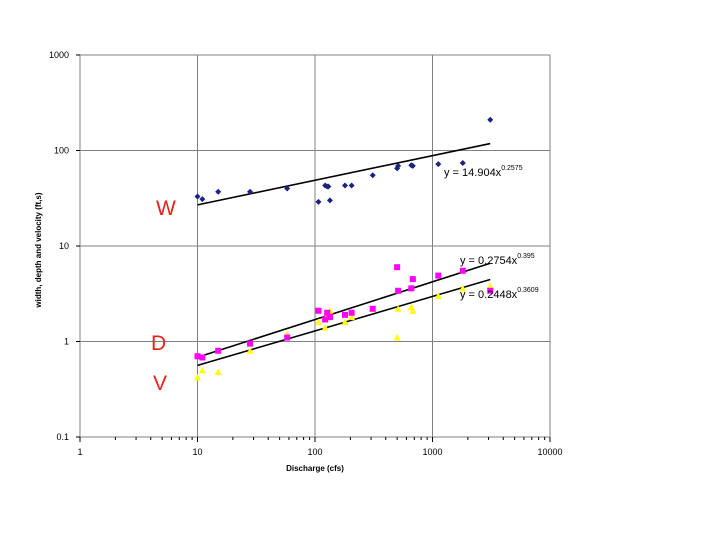 The image size is (720, 540). Describe the element at coordinates (38, 250) in the screenshot. I see `y-axis-title: width, depth and velocity (ft,s)` at that location.